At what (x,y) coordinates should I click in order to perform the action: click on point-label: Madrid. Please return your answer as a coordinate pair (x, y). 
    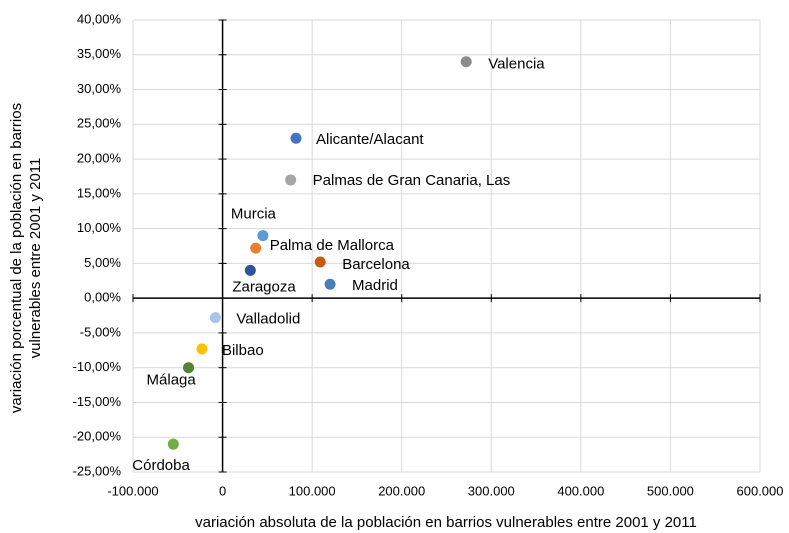
    Looking at the image, I should click on (375, 285).